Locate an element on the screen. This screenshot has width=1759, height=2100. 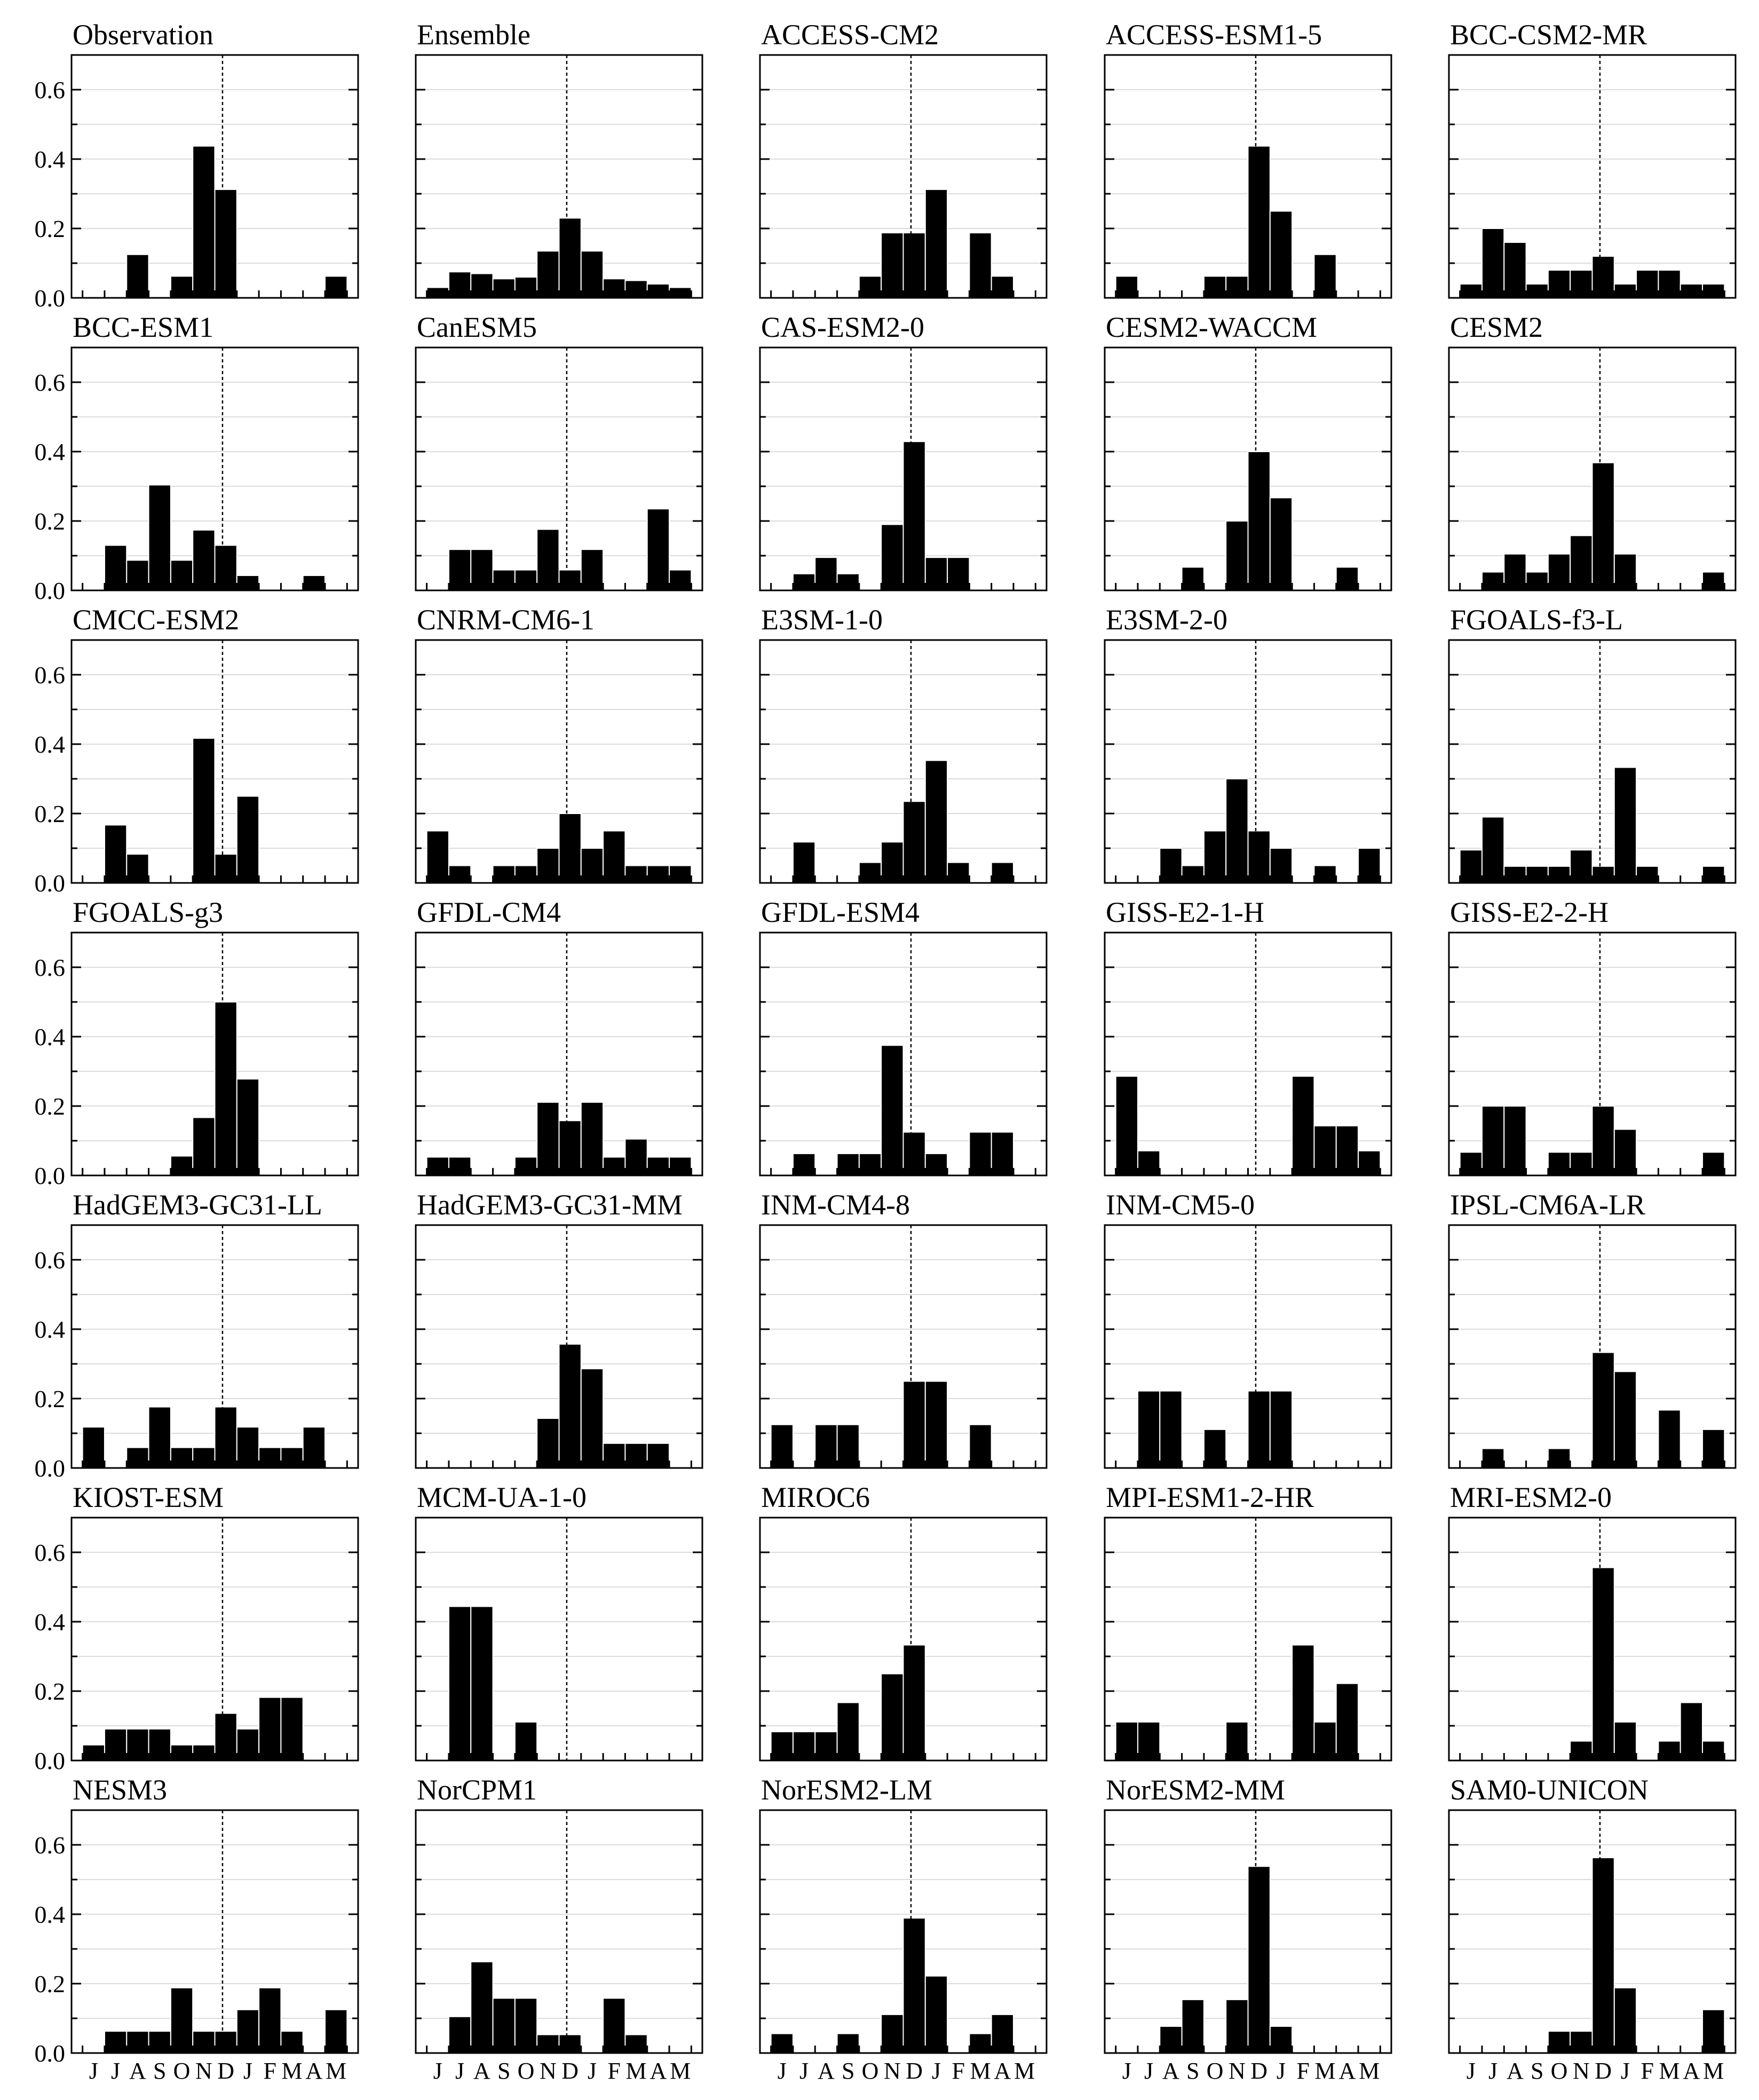
panel-cnrm-cm6-1: CNRM-CM6-1 is located at coordinates (559, 744).